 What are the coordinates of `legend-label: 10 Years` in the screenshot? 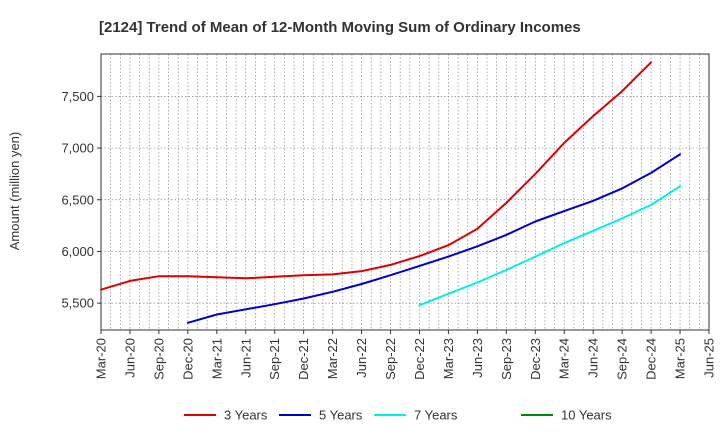 It's located at (586, 415).